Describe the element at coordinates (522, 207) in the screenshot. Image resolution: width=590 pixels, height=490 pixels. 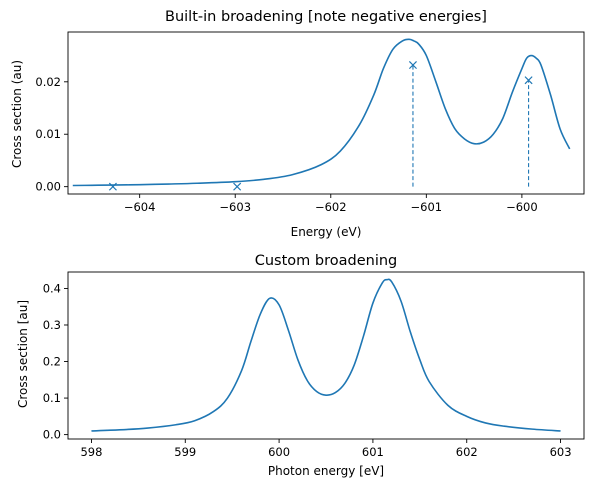
I see `top-chart-x-tick-label: −600` at that location.